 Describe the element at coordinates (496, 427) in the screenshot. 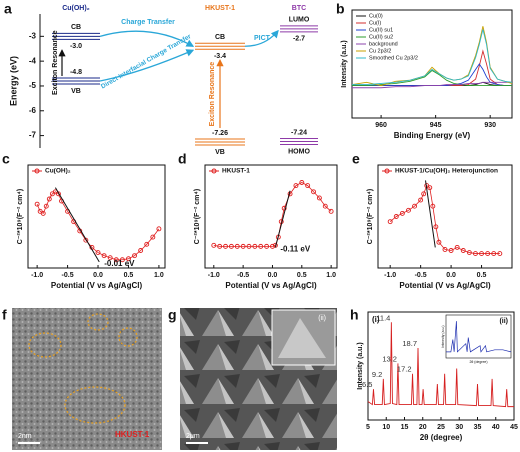

I see `x-tick-label: 40` at that location.